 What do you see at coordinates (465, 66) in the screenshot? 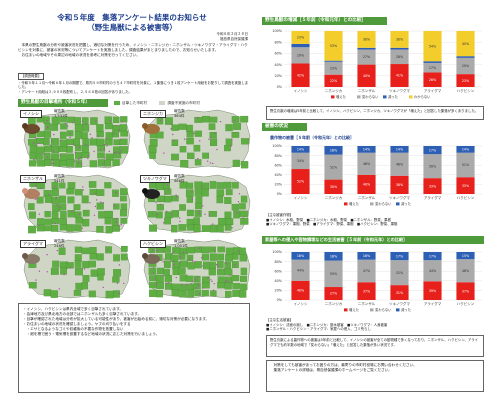
I see `bar-label: 29%` at bounding box center [465, 66].